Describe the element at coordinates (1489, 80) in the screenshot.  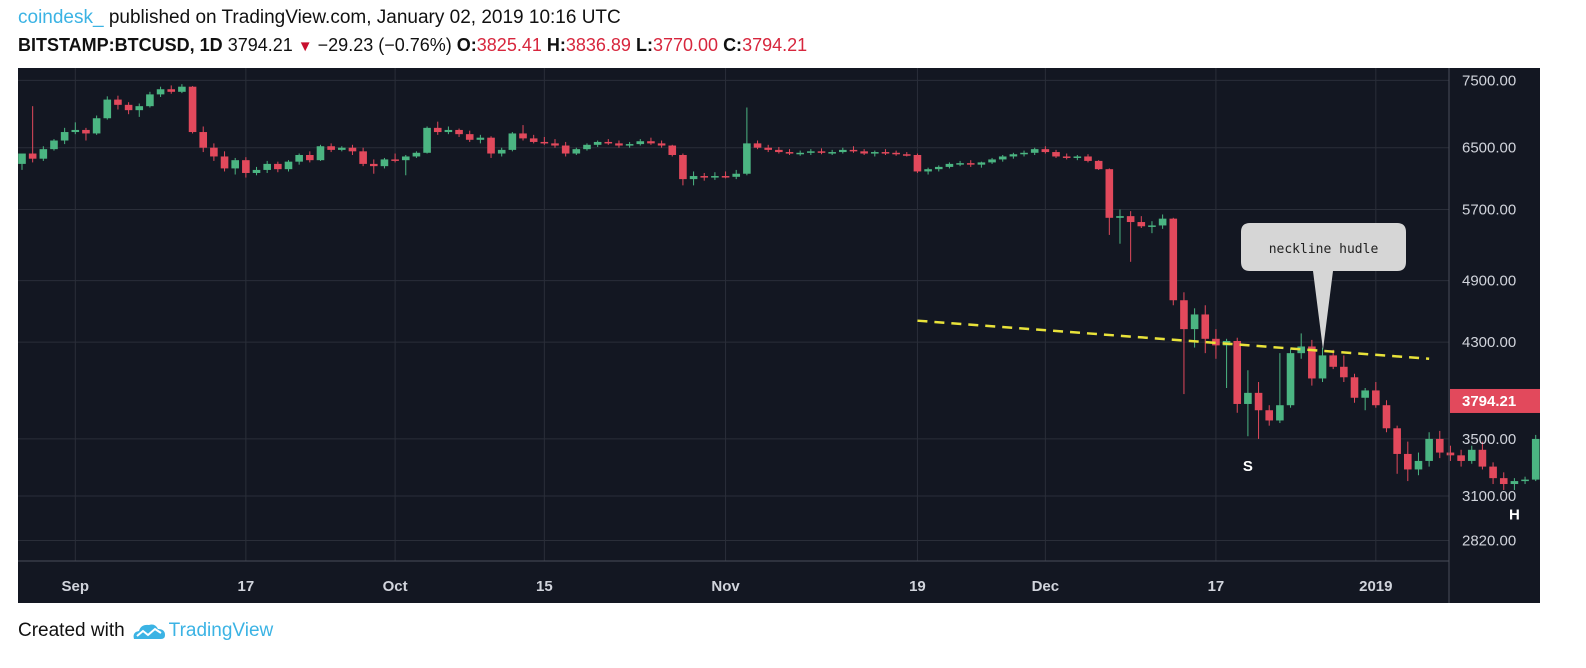
I see `y-tick-label: 7500.00` at that location.